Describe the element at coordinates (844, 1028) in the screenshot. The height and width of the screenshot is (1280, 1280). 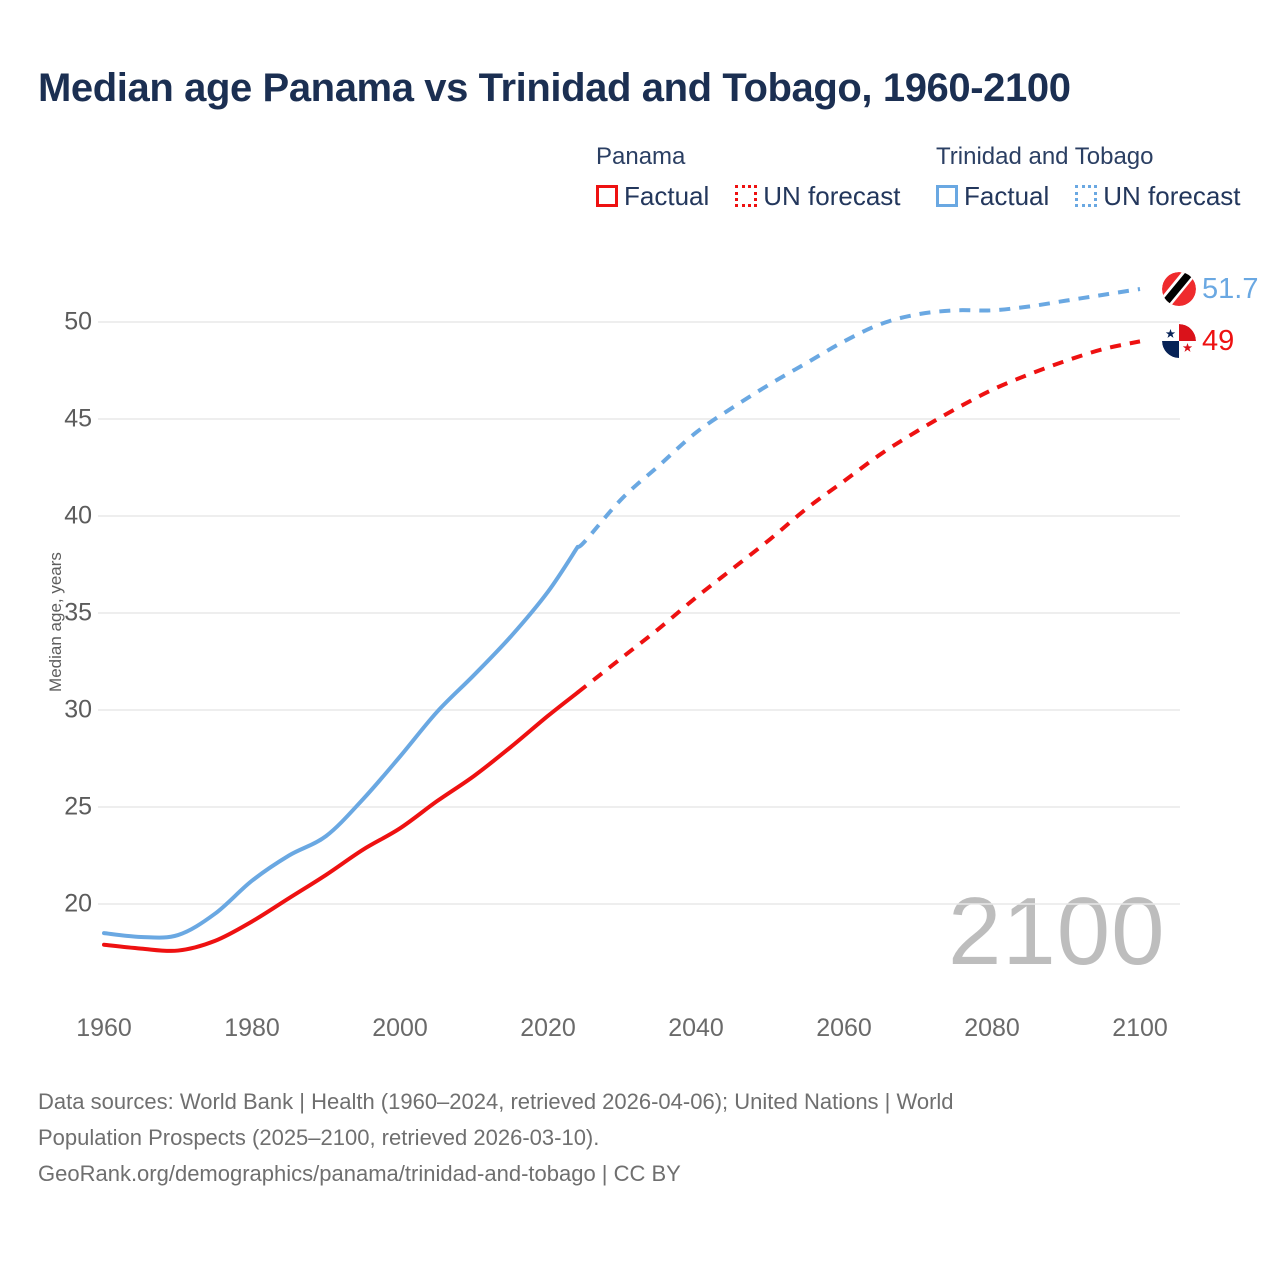
I see `x-tick-label: 2060` at that location.